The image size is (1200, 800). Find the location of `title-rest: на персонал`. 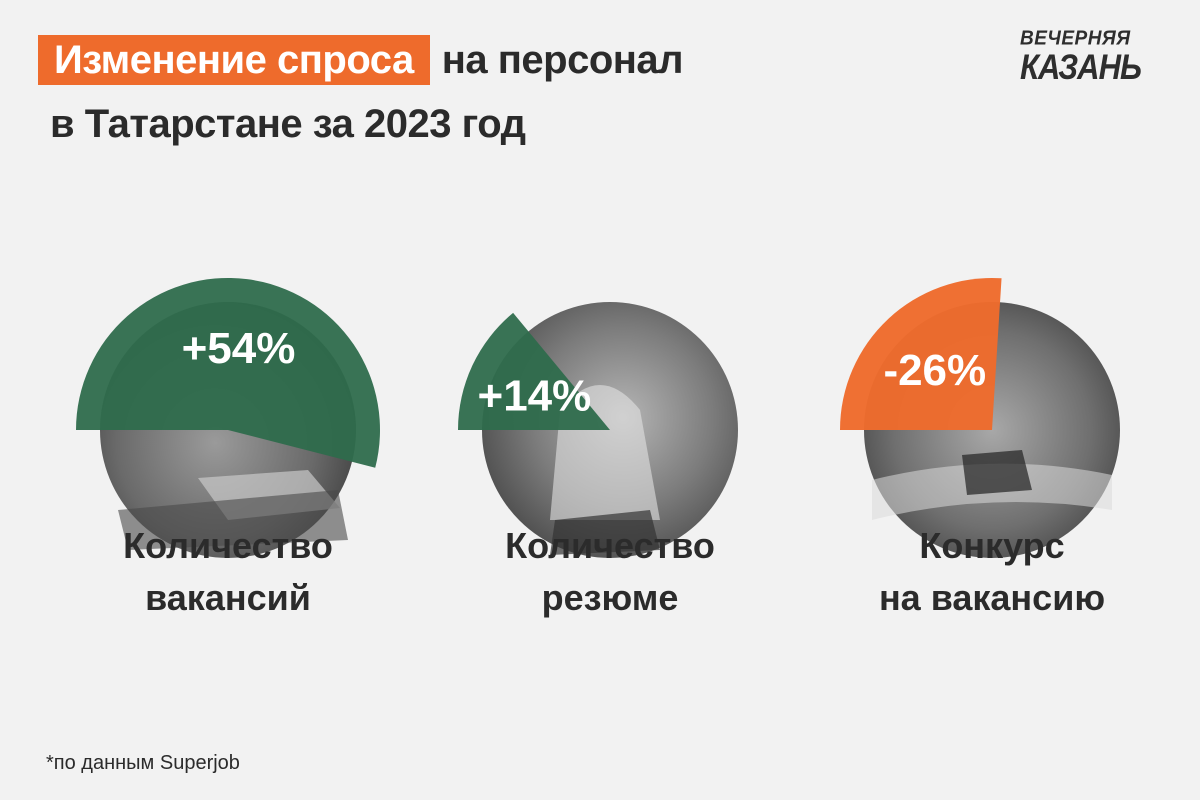

title-rest: на персонал is located at coordinates (562, 60).